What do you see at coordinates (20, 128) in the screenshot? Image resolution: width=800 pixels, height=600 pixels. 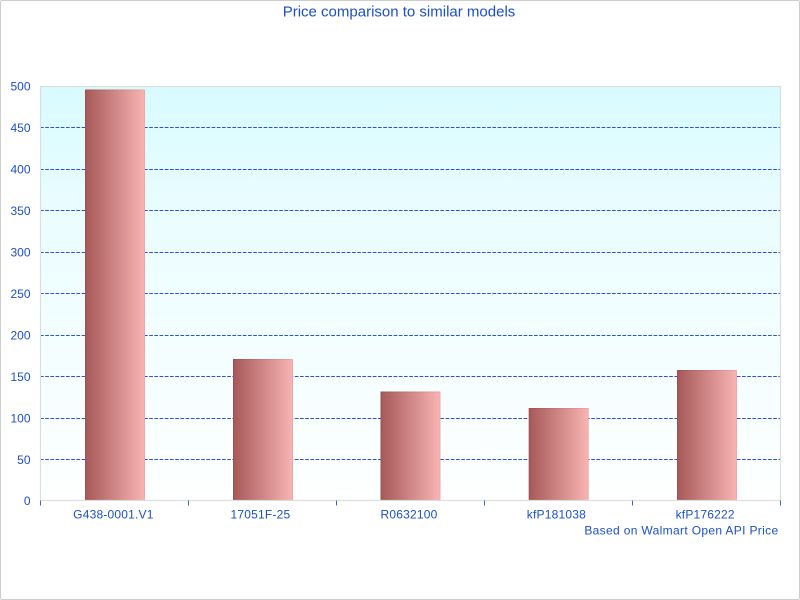 I see `svg-text: 450` at bounding box center [20, 128].